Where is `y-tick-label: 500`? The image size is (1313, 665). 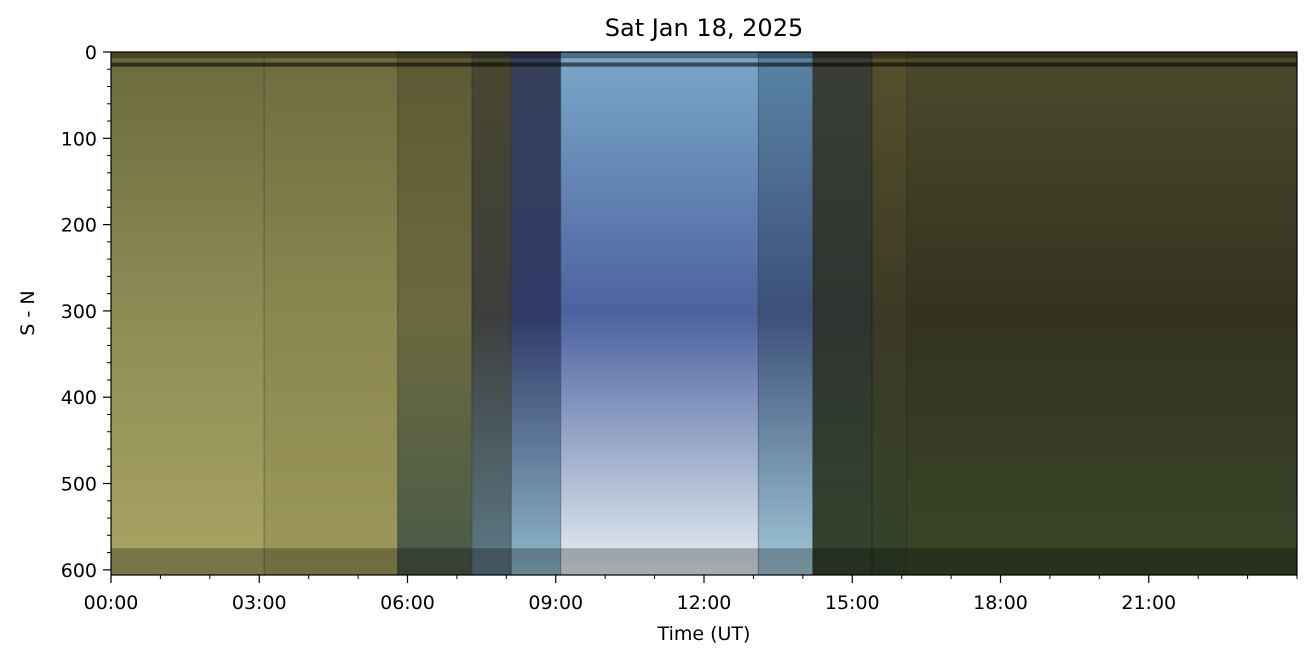
y-tick-label: 500 is located at coordinates (79, 485).